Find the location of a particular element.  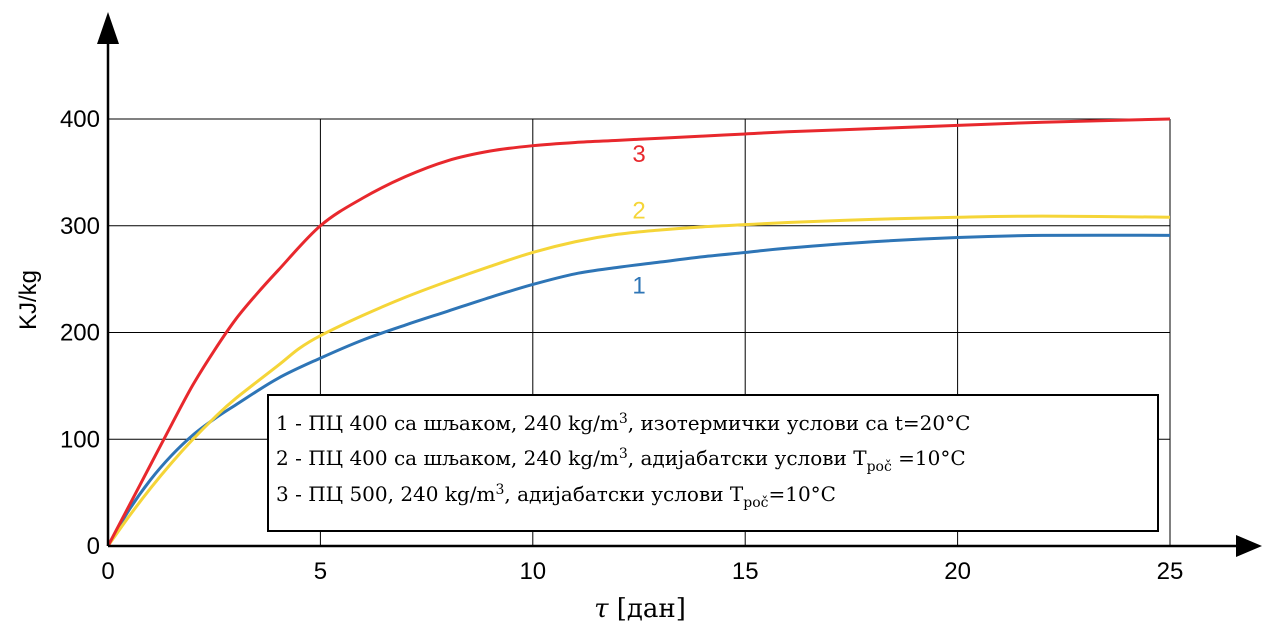

x-tick-label: 0 is located at coordinates (107, 571).